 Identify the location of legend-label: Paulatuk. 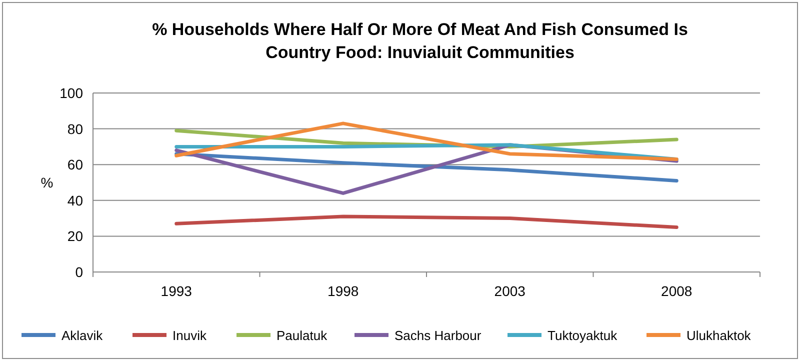
(302, 335).